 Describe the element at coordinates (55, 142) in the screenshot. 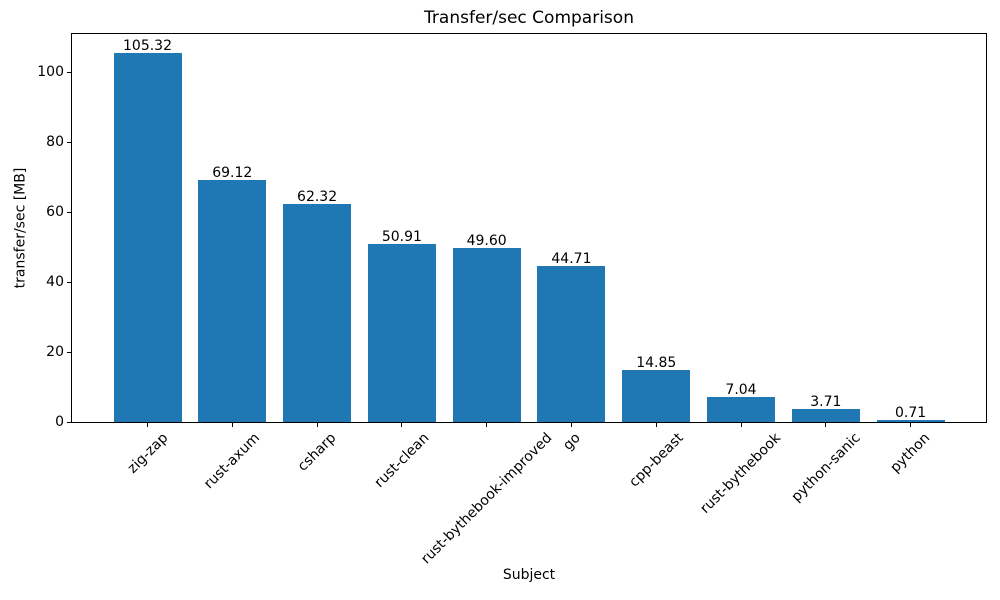

I see `y-tick-label: 80` at that location.